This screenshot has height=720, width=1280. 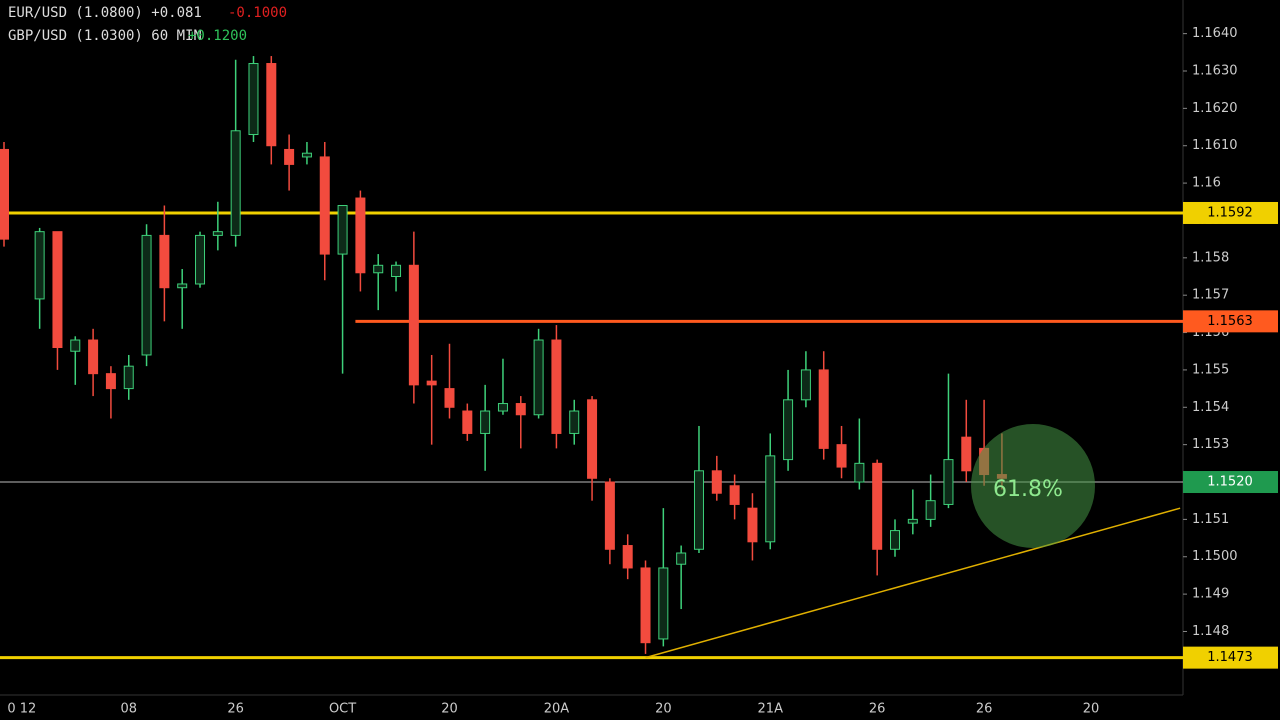 What do you see at coordinates (105, 36) in the screenshot?
I see `chart-subtitle: GBP/USD (1.0300) 60 MIN` at bounding box center [105, 36].